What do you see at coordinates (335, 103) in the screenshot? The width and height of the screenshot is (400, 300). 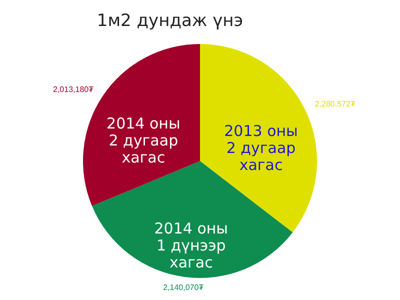 I see `data-label: 2,280,572₮` at bounding box center [335, 103].